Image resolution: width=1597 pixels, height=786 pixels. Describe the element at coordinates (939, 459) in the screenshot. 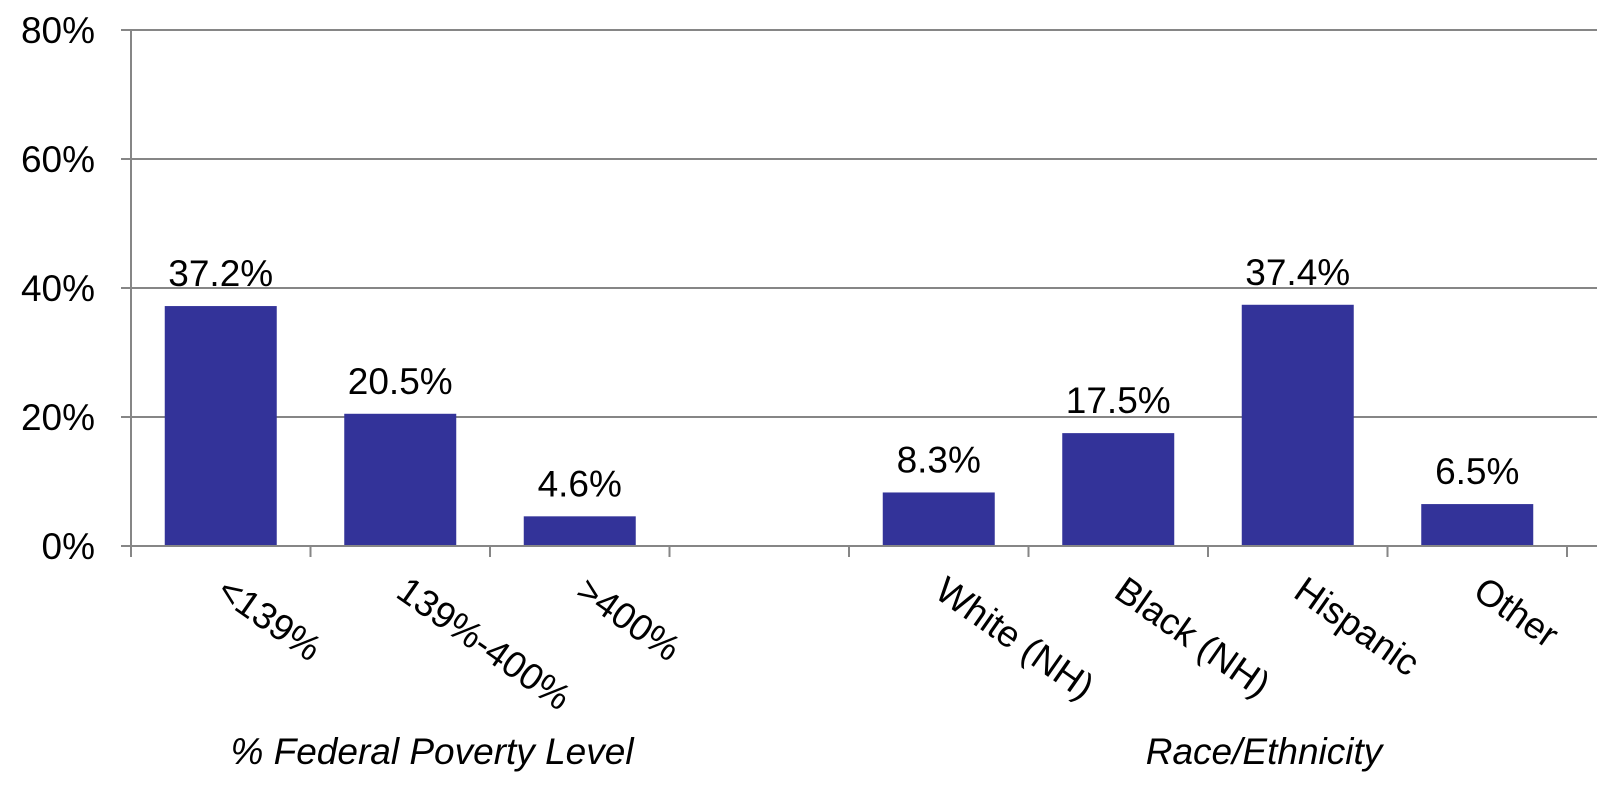

I see `data-label: 8.3%` at that location.